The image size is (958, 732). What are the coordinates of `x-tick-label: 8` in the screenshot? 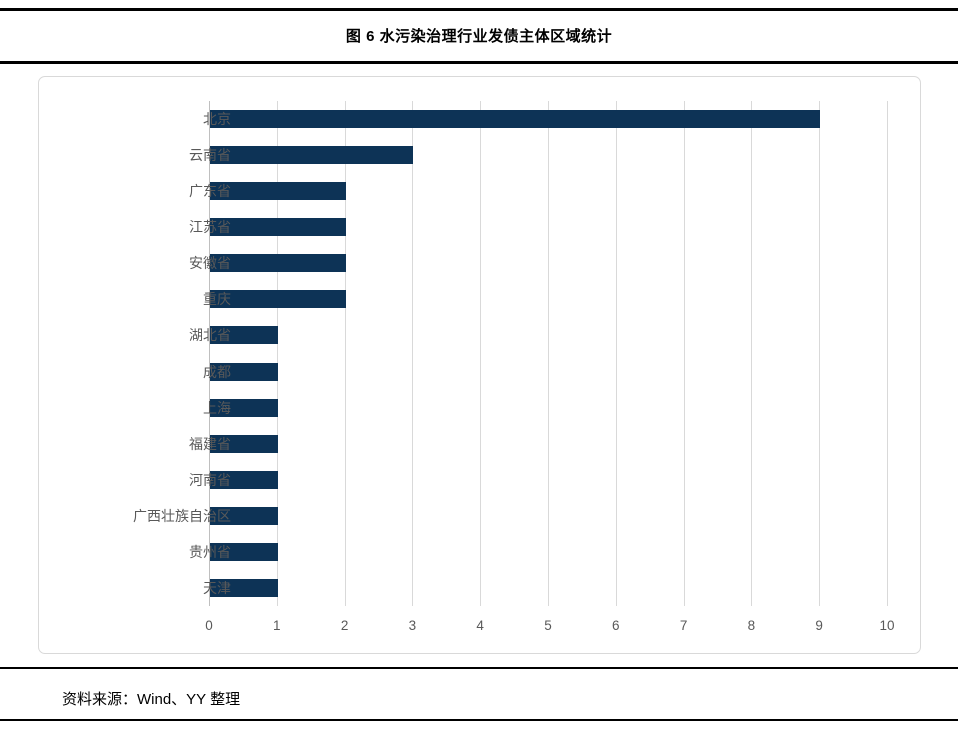 It's located at (751, 625).